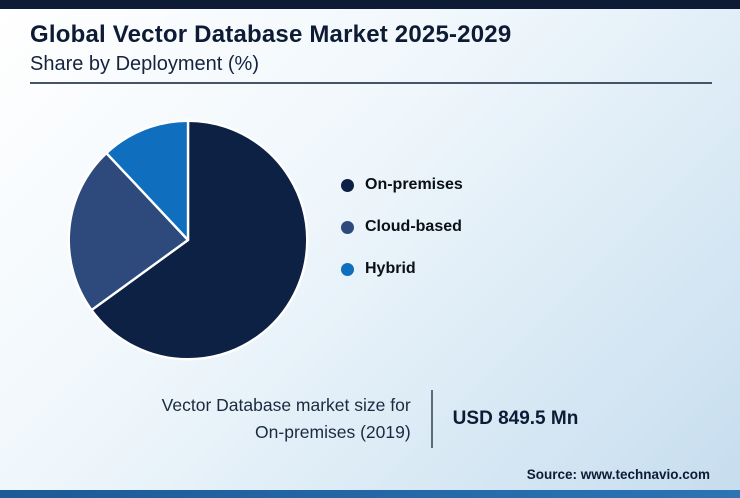  What do you see at coordinates (515, 418) in the screenshot?
I see `market-size-value: USD 849.5 Mn` at bounding box center [515, 418].